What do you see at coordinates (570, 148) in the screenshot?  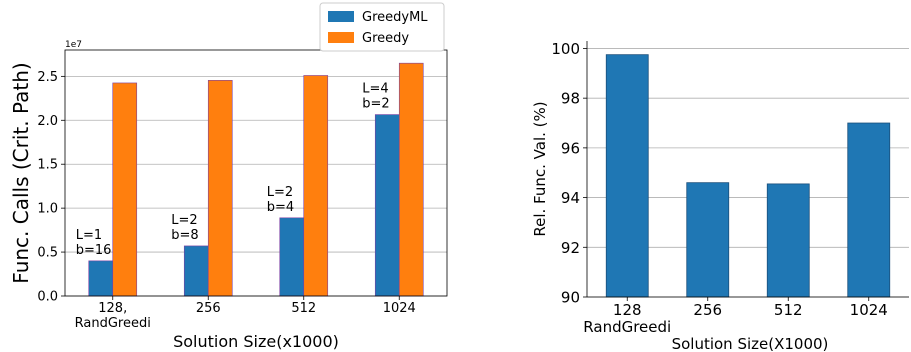 I see `y-tick-label: 96` at bounding box center [570, 148].